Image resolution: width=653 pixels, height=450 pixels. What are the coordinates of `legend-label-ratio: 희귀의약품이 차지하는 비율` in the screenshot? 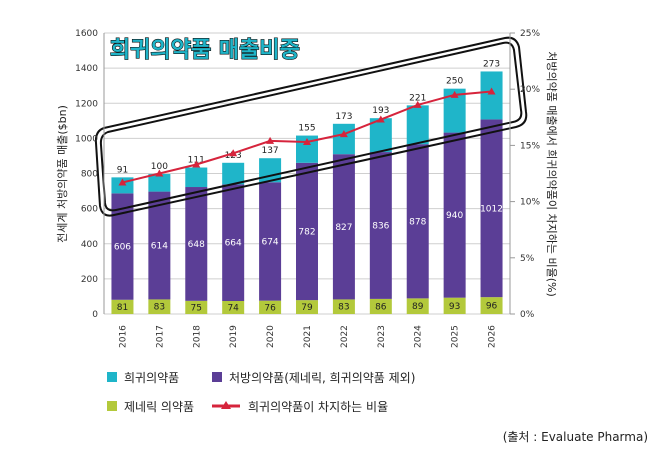 It's located at (318, 406).